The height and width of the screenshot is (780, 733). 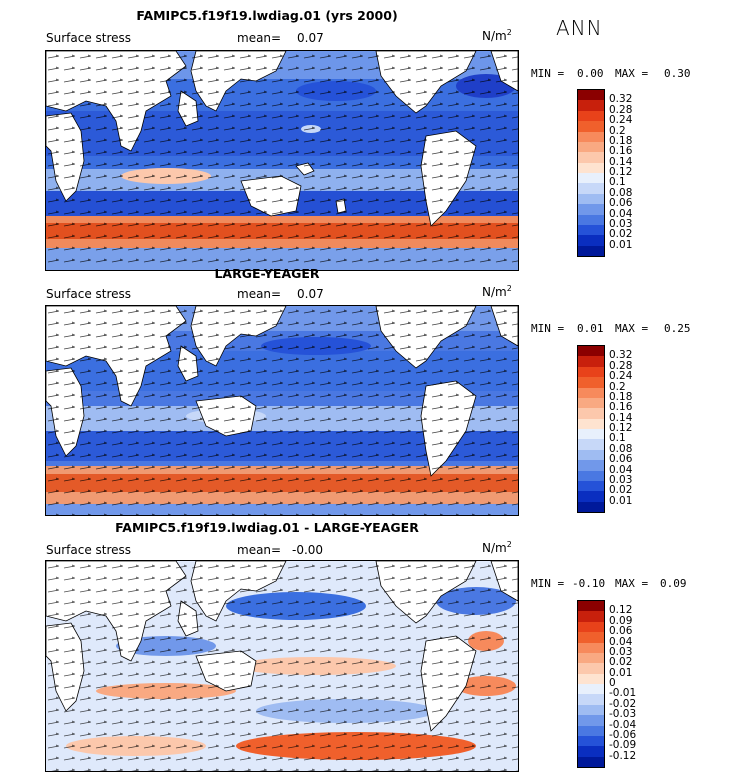 I want to click on colorbar-tick-label: -0.06, so click(x=623, y=734).